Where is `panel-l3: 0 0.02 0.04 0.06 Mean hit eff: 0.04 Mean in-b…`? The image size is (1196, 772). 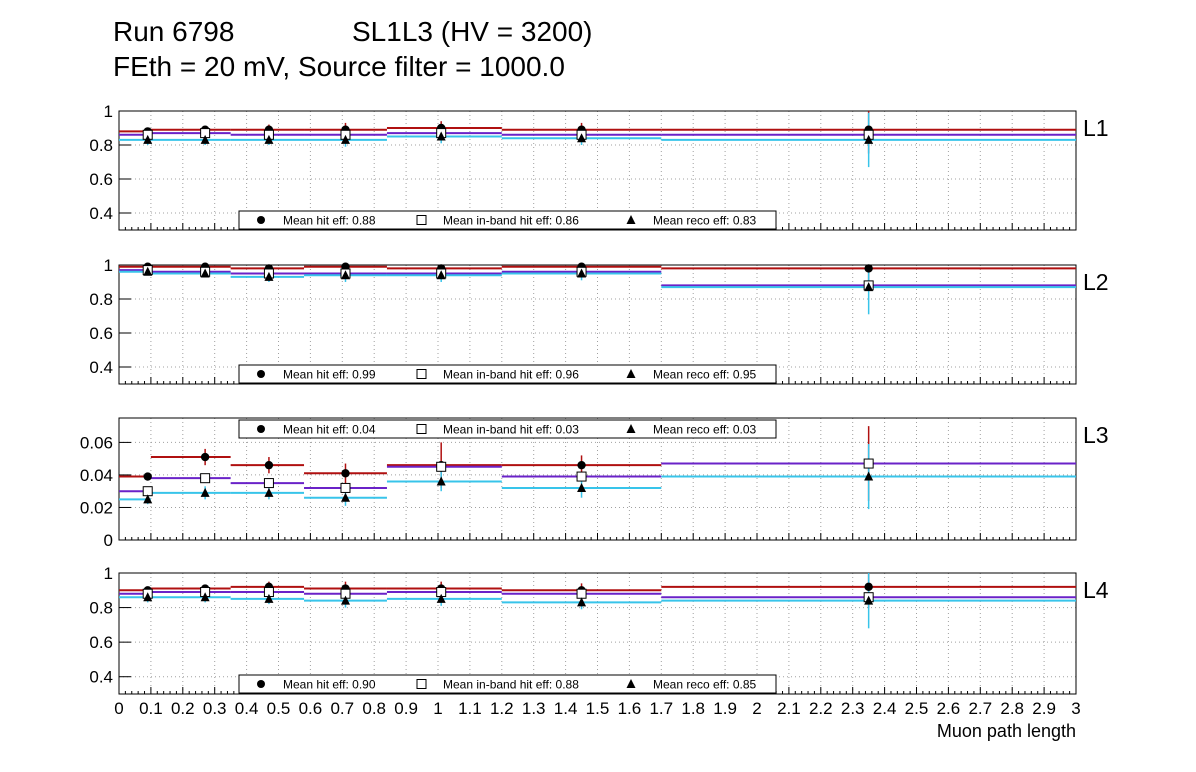 panel-l3: 0 0.02 0.04 0.06 Mean hit eff: 0.04 Mean in-b… is located at coordinates (594, 483).